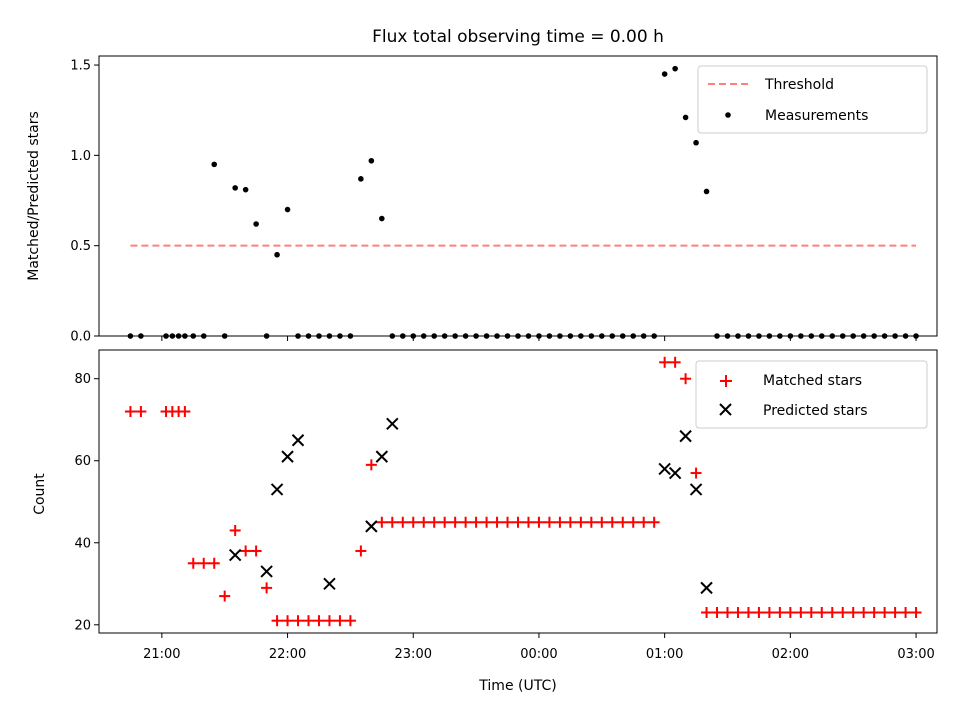 This screenshot has width=960, height=725. What do you see at coordinates (799, 85) in the screenshot?
I see `threshold-legend-label: Threshold` at bounding box center [799, 85].